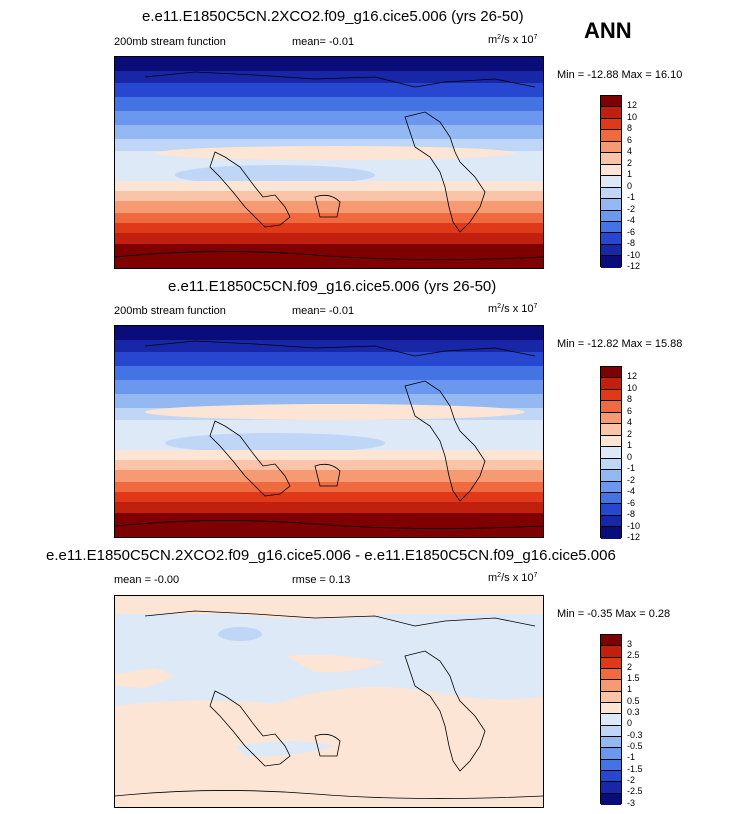  I want to click on panel2-colorbar-tick: -1, so click(631, 468).